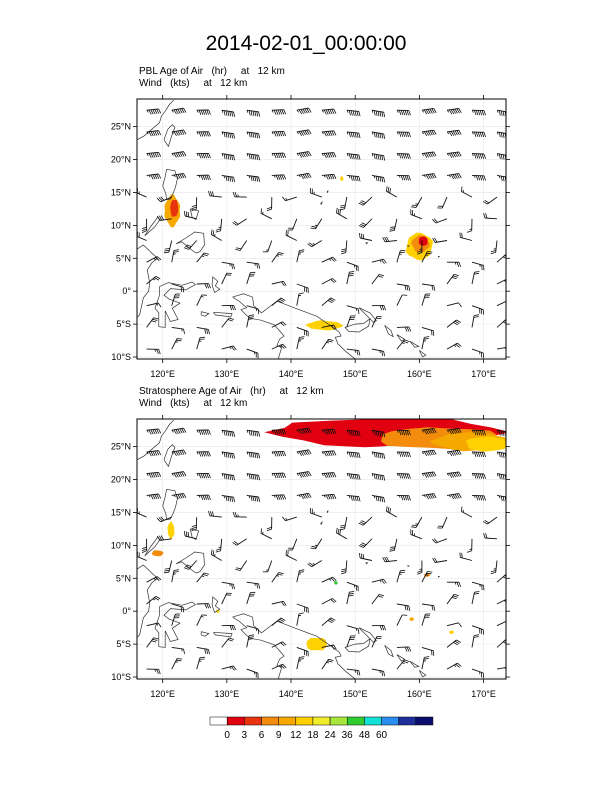 The height and width of the screenshot is (792, 612). What do you see at coordinates (419, 694) in the screenshot?
I see `lon-tick-label: 160°E` at bounding box center [419, 694].